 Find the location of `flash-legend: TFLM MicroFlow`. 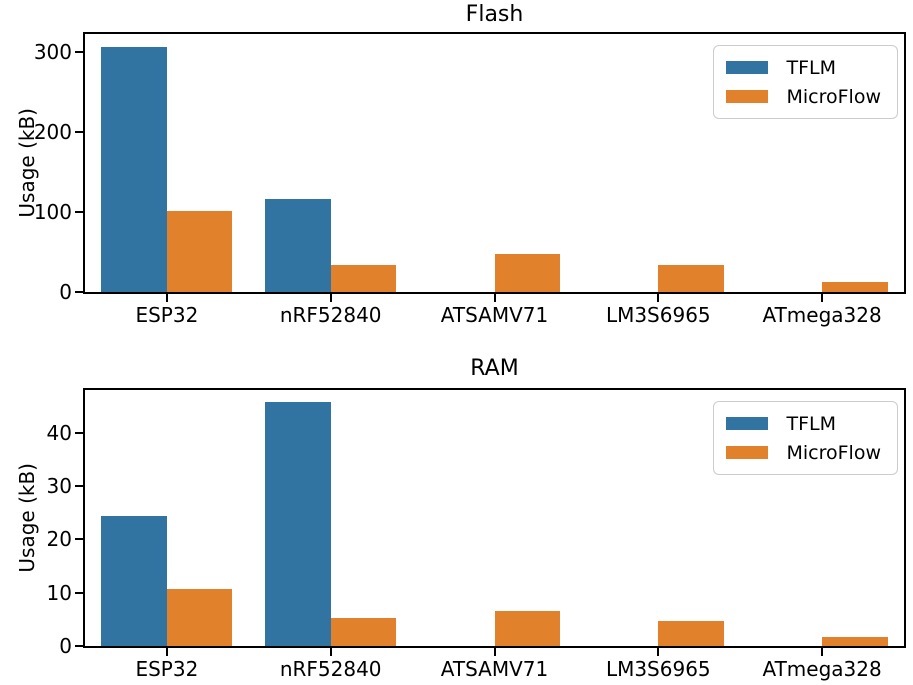

flash-legend: TFLM MicroFlow is located at coordinates (805, 82).